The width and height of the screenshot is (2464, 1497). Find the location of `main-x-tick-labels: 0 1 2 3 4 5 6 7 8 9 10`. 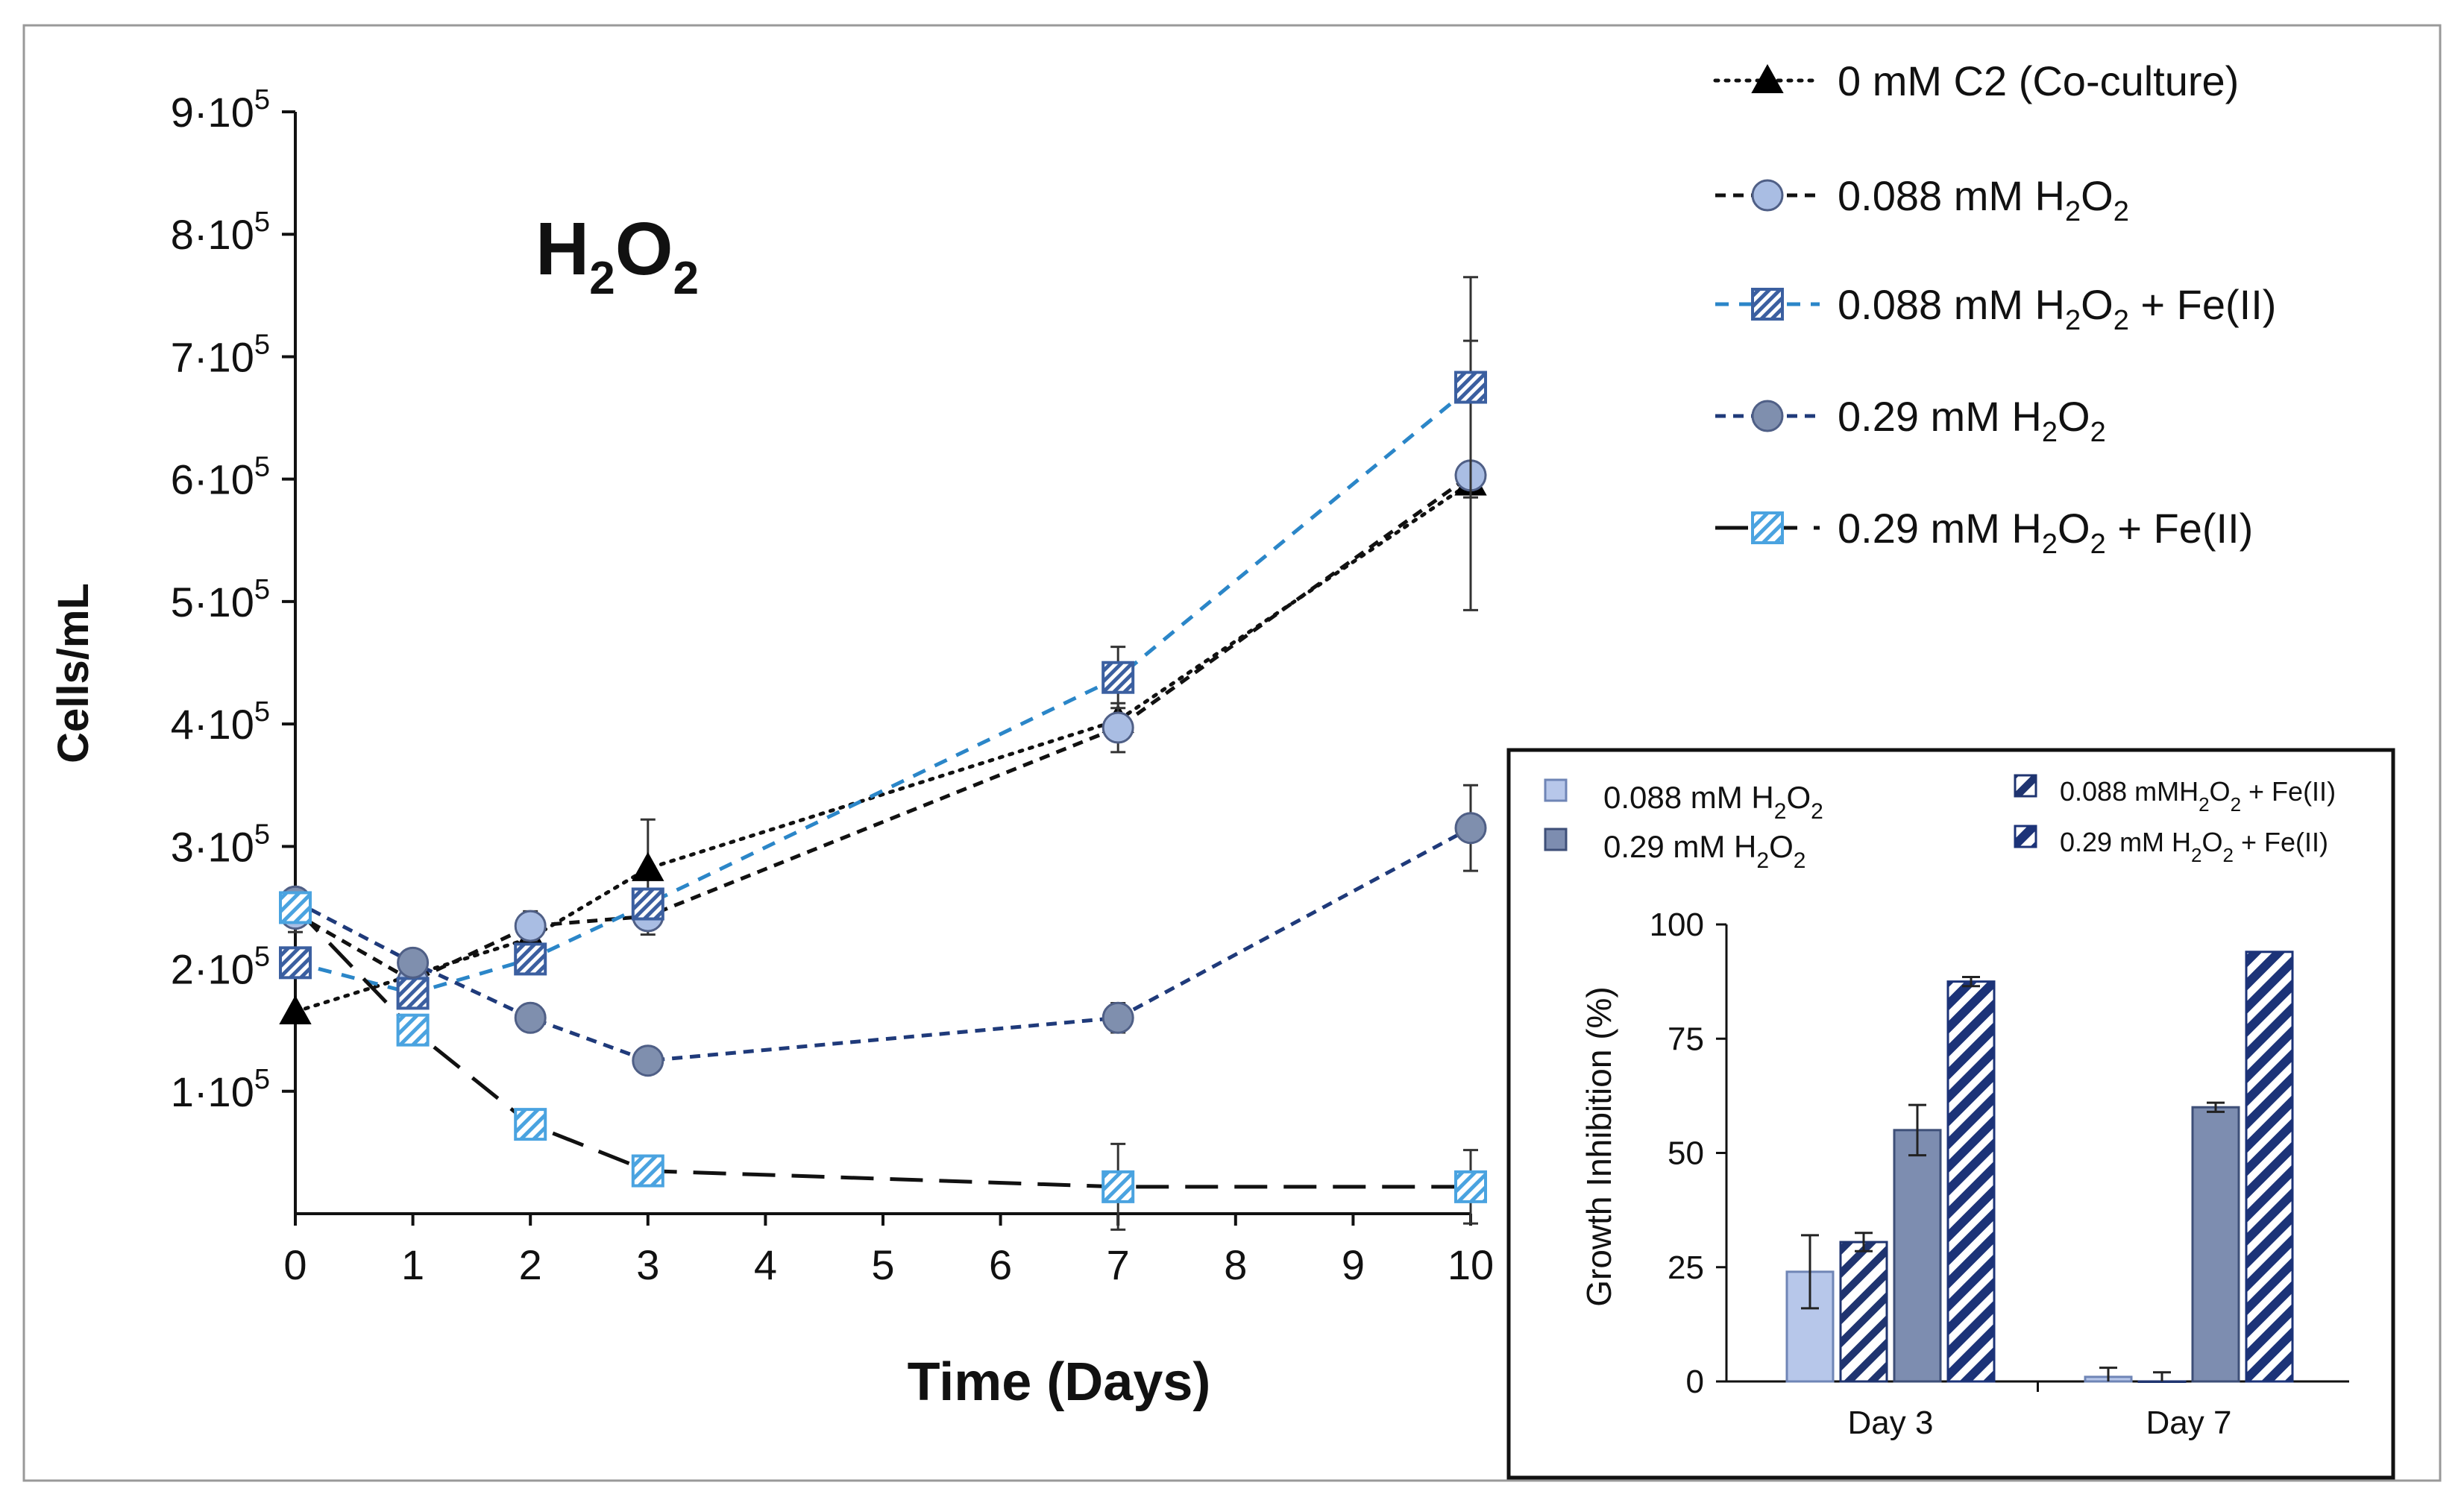

main-x-tick-labels: 0 1 2 3 4 5 6 7 8 9 10 is located at coordinates (888, 1264).